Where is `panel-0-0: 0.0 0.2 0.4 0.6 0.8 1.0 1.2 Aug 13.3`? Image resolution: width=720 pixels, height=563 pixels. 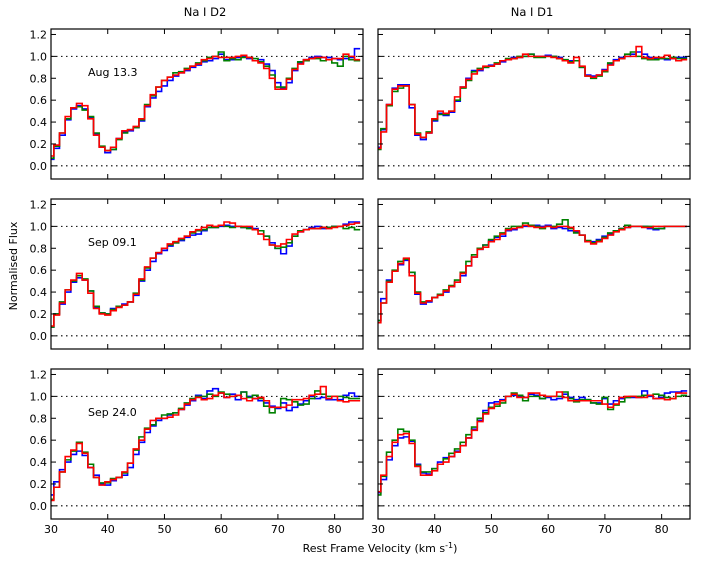
panel-0-0: 0.0 0.2 0.4 0.6 0.8 1.0 1.2 Aug 13.3 is located at coordinates (197, 104).